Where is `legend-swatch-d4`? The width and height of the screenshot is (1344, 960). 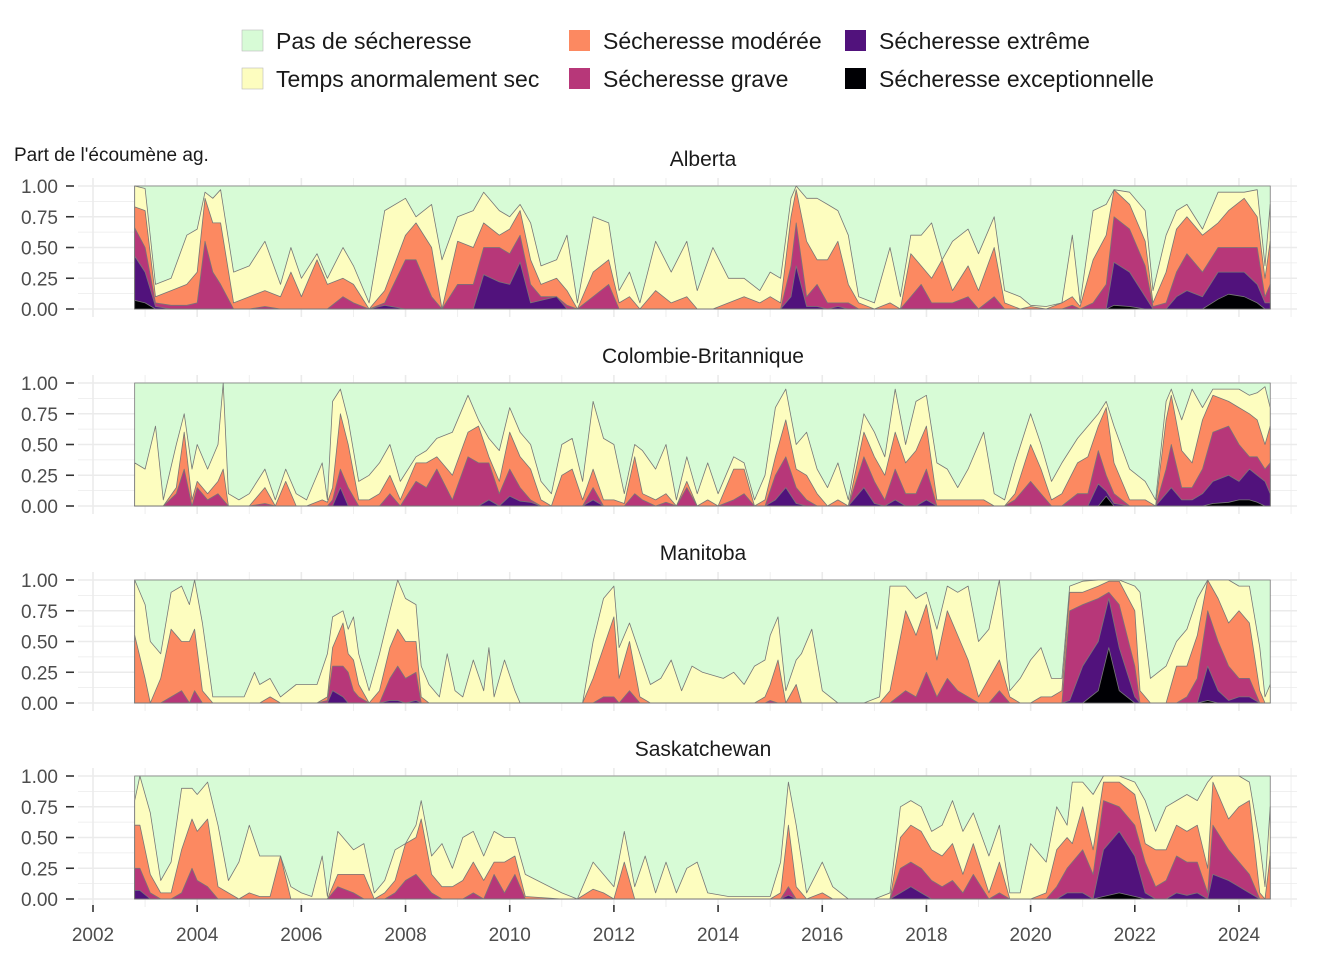
legend-swatch-d4 is located at coordinates (855, 78).